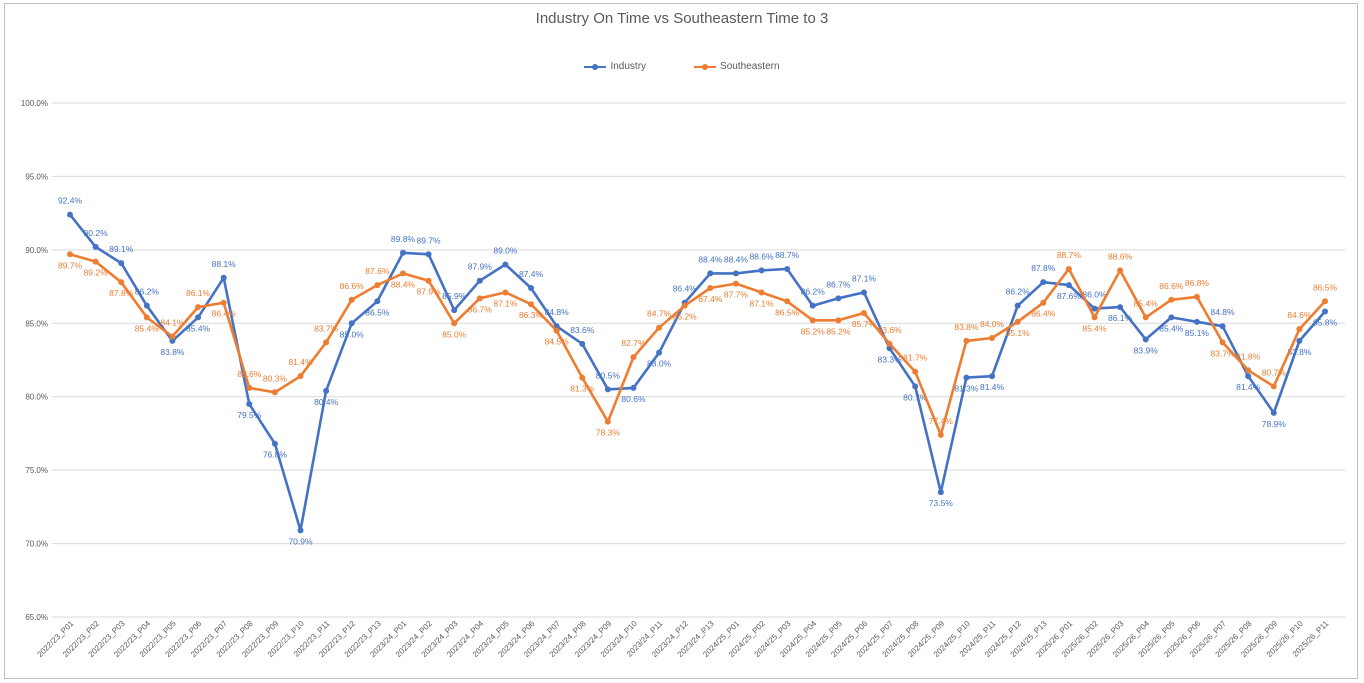  Describe the element at coordinates (36, 397) in the screenshot. I see `y-tick-label: 80.0%` at that location.